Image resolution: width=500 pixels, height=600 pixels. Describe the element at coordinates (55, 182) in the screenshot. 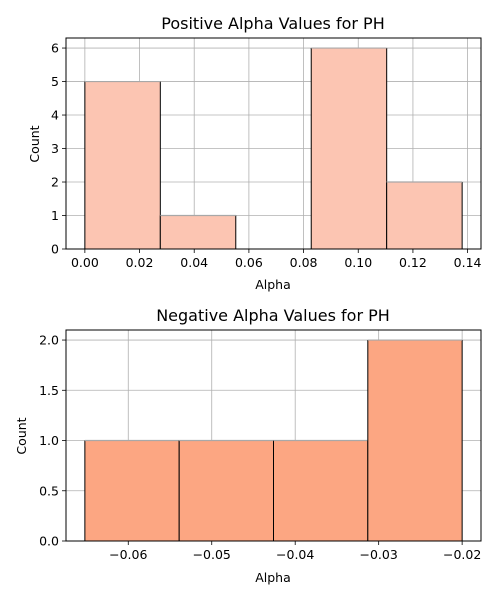

I see `y-tick-label: 2` at that location.